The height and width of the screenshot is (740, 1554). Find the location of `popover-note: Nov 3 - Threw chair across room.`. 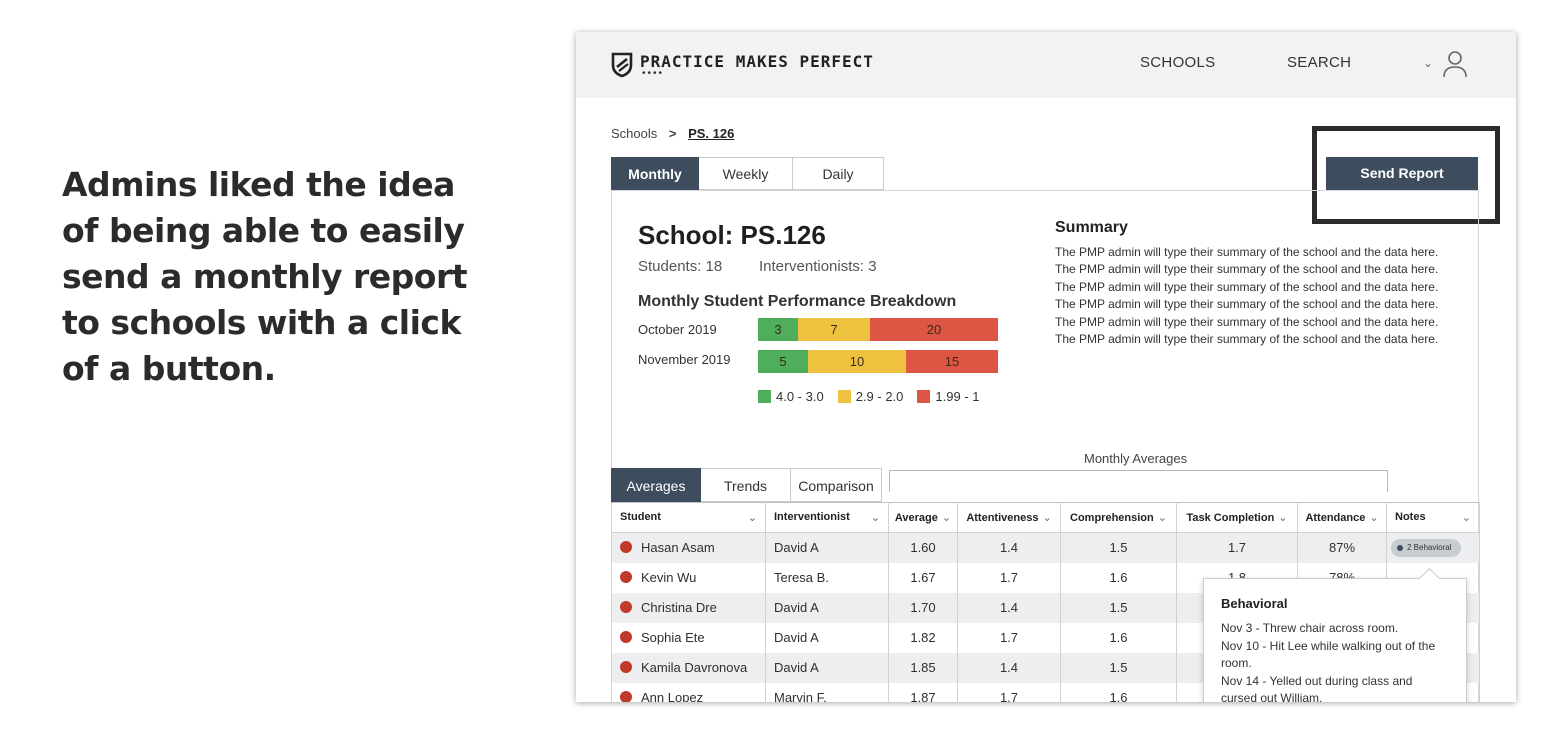

popover-note: Nov 3 - Threw chair across room. is located at coordinates (1310, 628).